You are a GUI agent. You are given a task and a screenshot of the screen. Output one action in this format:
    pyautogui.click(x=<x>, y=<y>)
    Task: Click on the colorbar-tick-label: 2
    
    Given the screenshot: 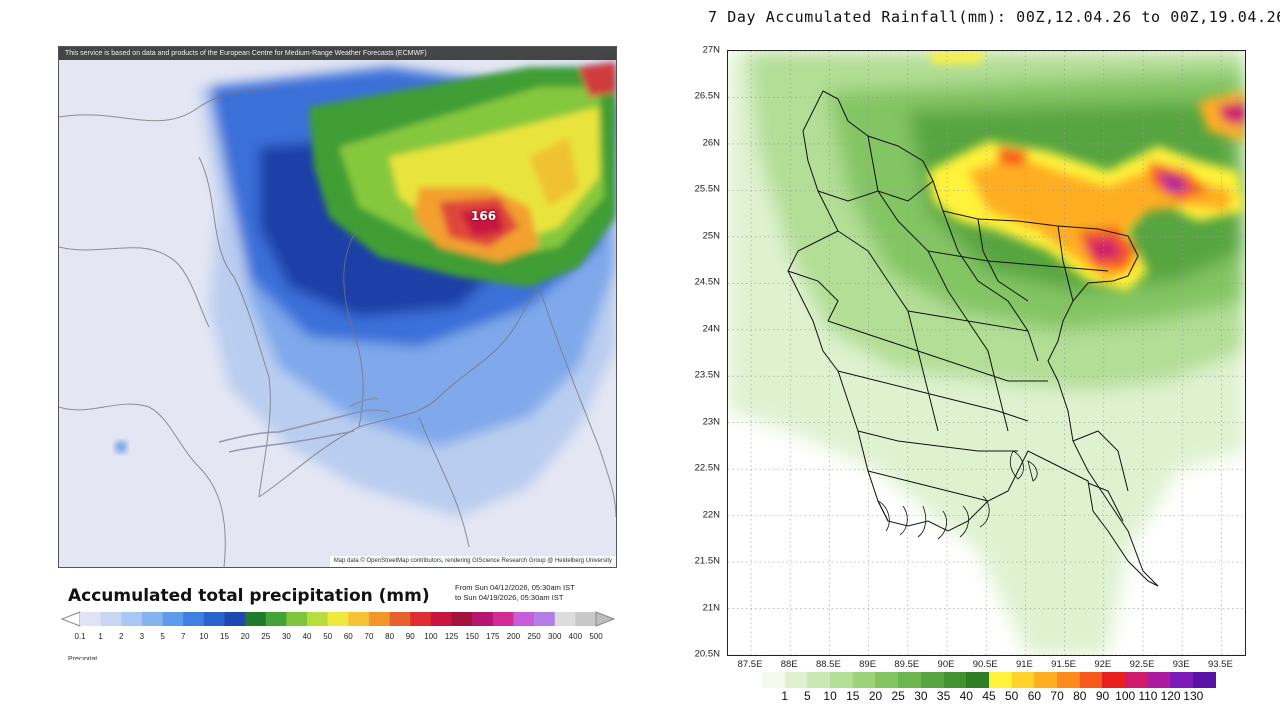 What is the action you would take?
    pyautogui.click(x=121, y=636)
    